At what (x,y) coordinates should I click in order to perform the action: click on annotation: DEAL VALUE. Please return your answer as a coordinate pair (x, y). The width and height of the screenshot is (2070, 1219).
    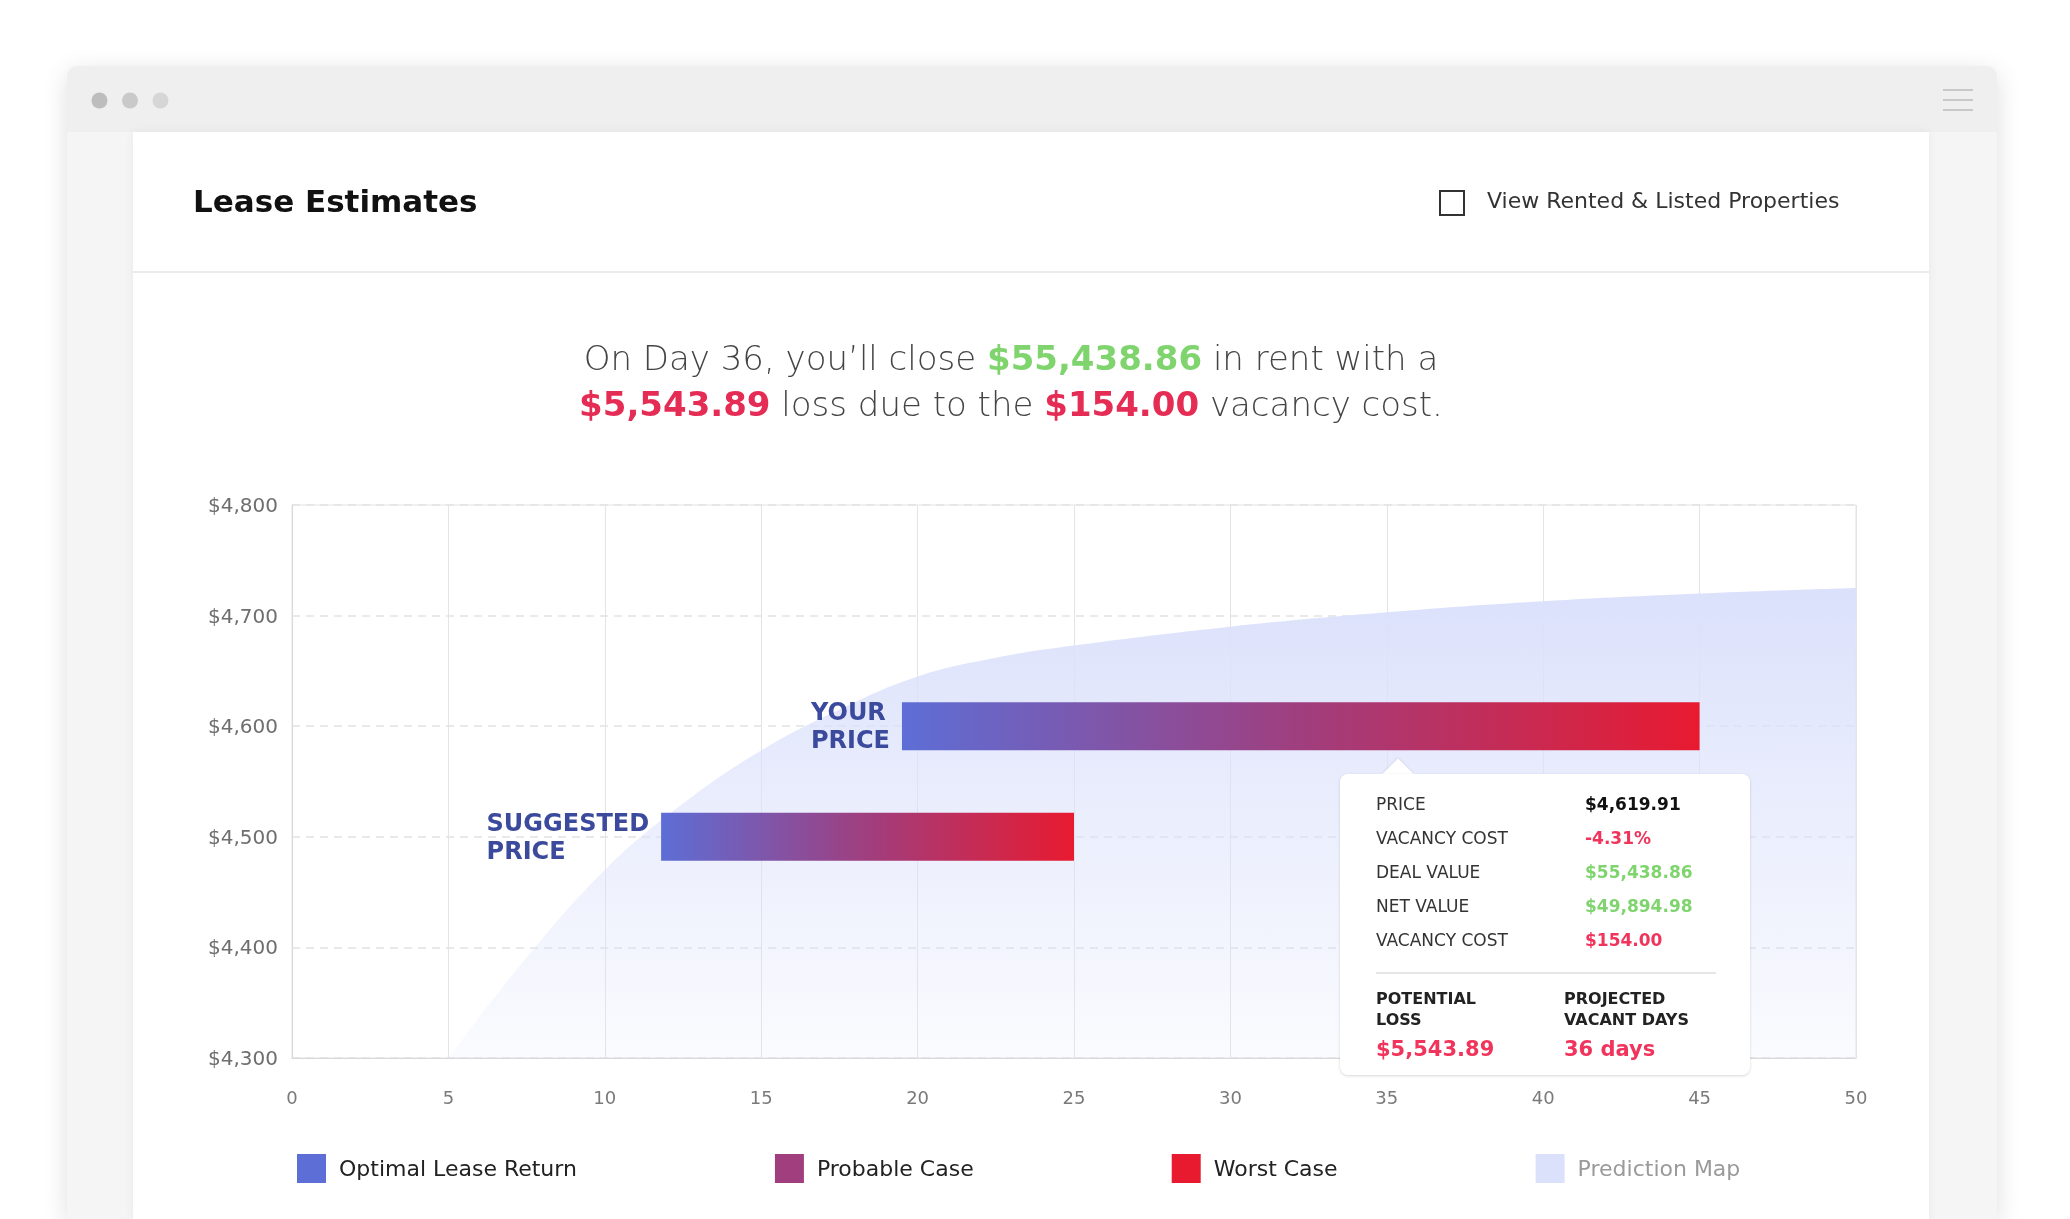
    Looking at the image, I should click on (1428, 872).